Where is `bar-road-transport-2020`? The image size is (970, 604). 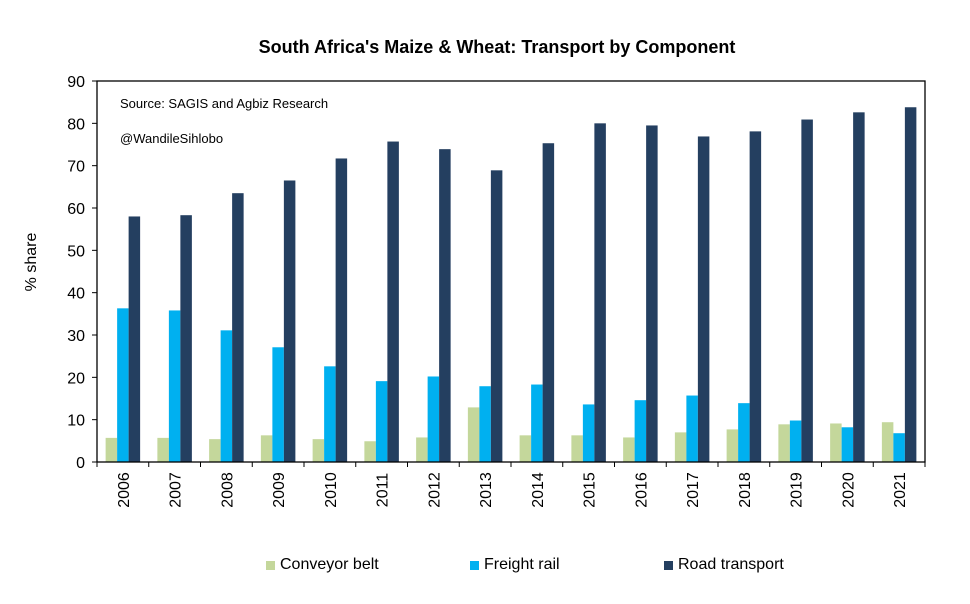
bar-road-transport-2020 is located at coordinates (859, 287).